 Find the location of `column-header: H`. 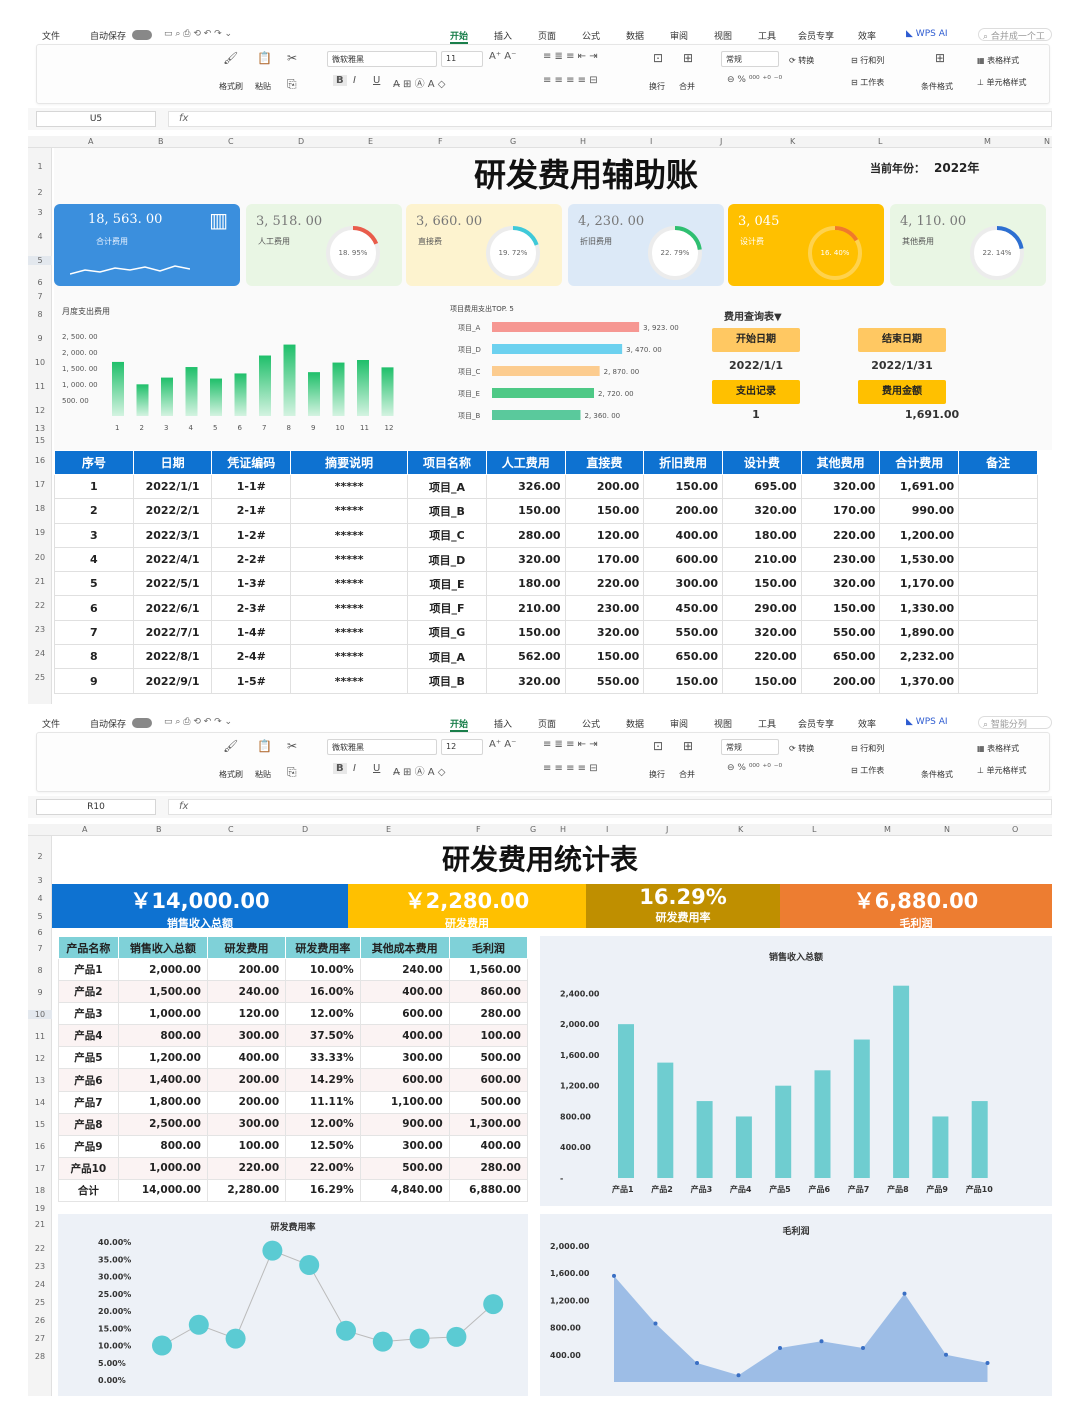

column-header: H is located at coordinates (563, 829).